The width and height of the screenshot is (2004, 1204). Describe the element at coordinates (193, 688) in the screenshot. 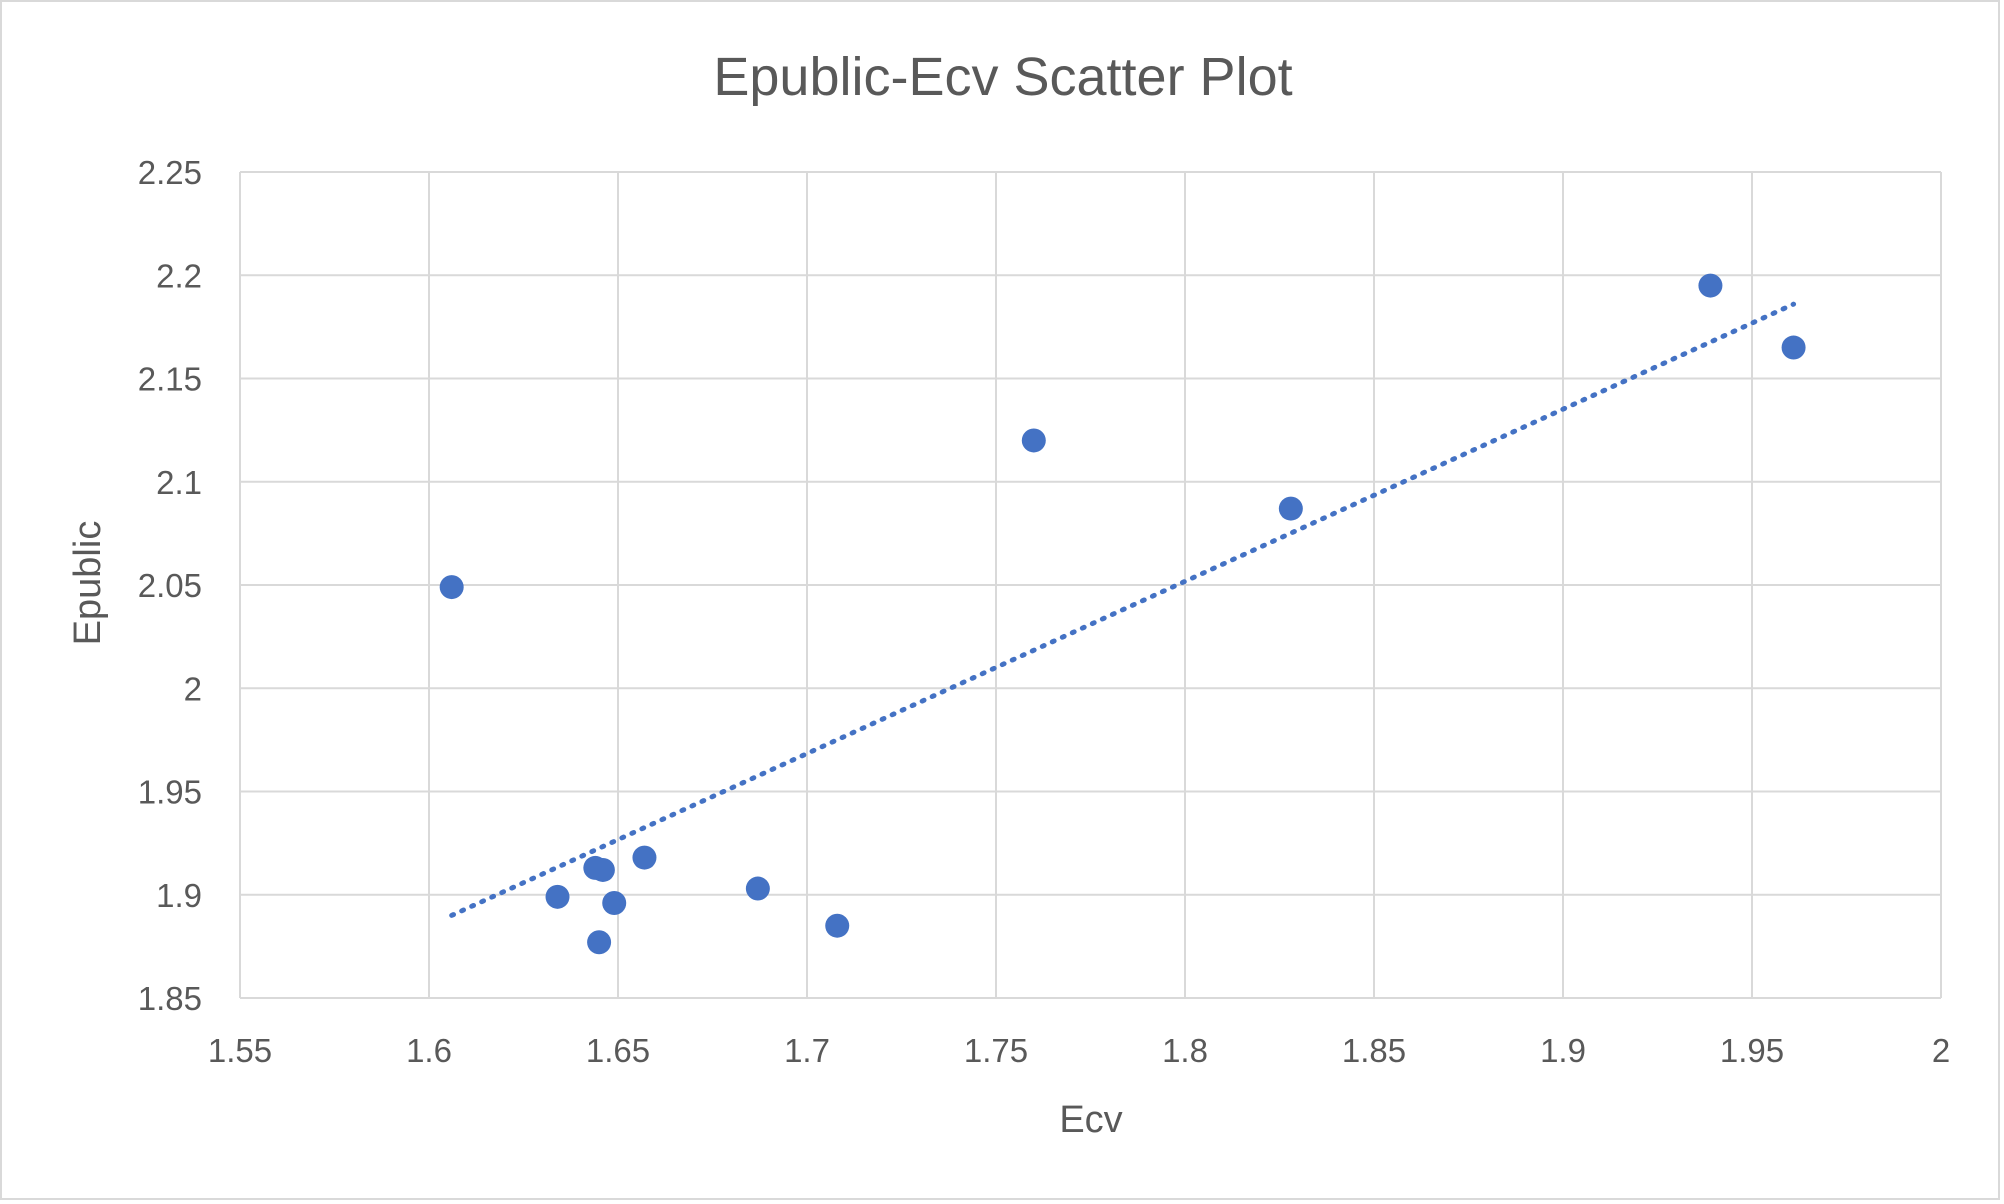

I see `y-tick-label: 2` at that location.